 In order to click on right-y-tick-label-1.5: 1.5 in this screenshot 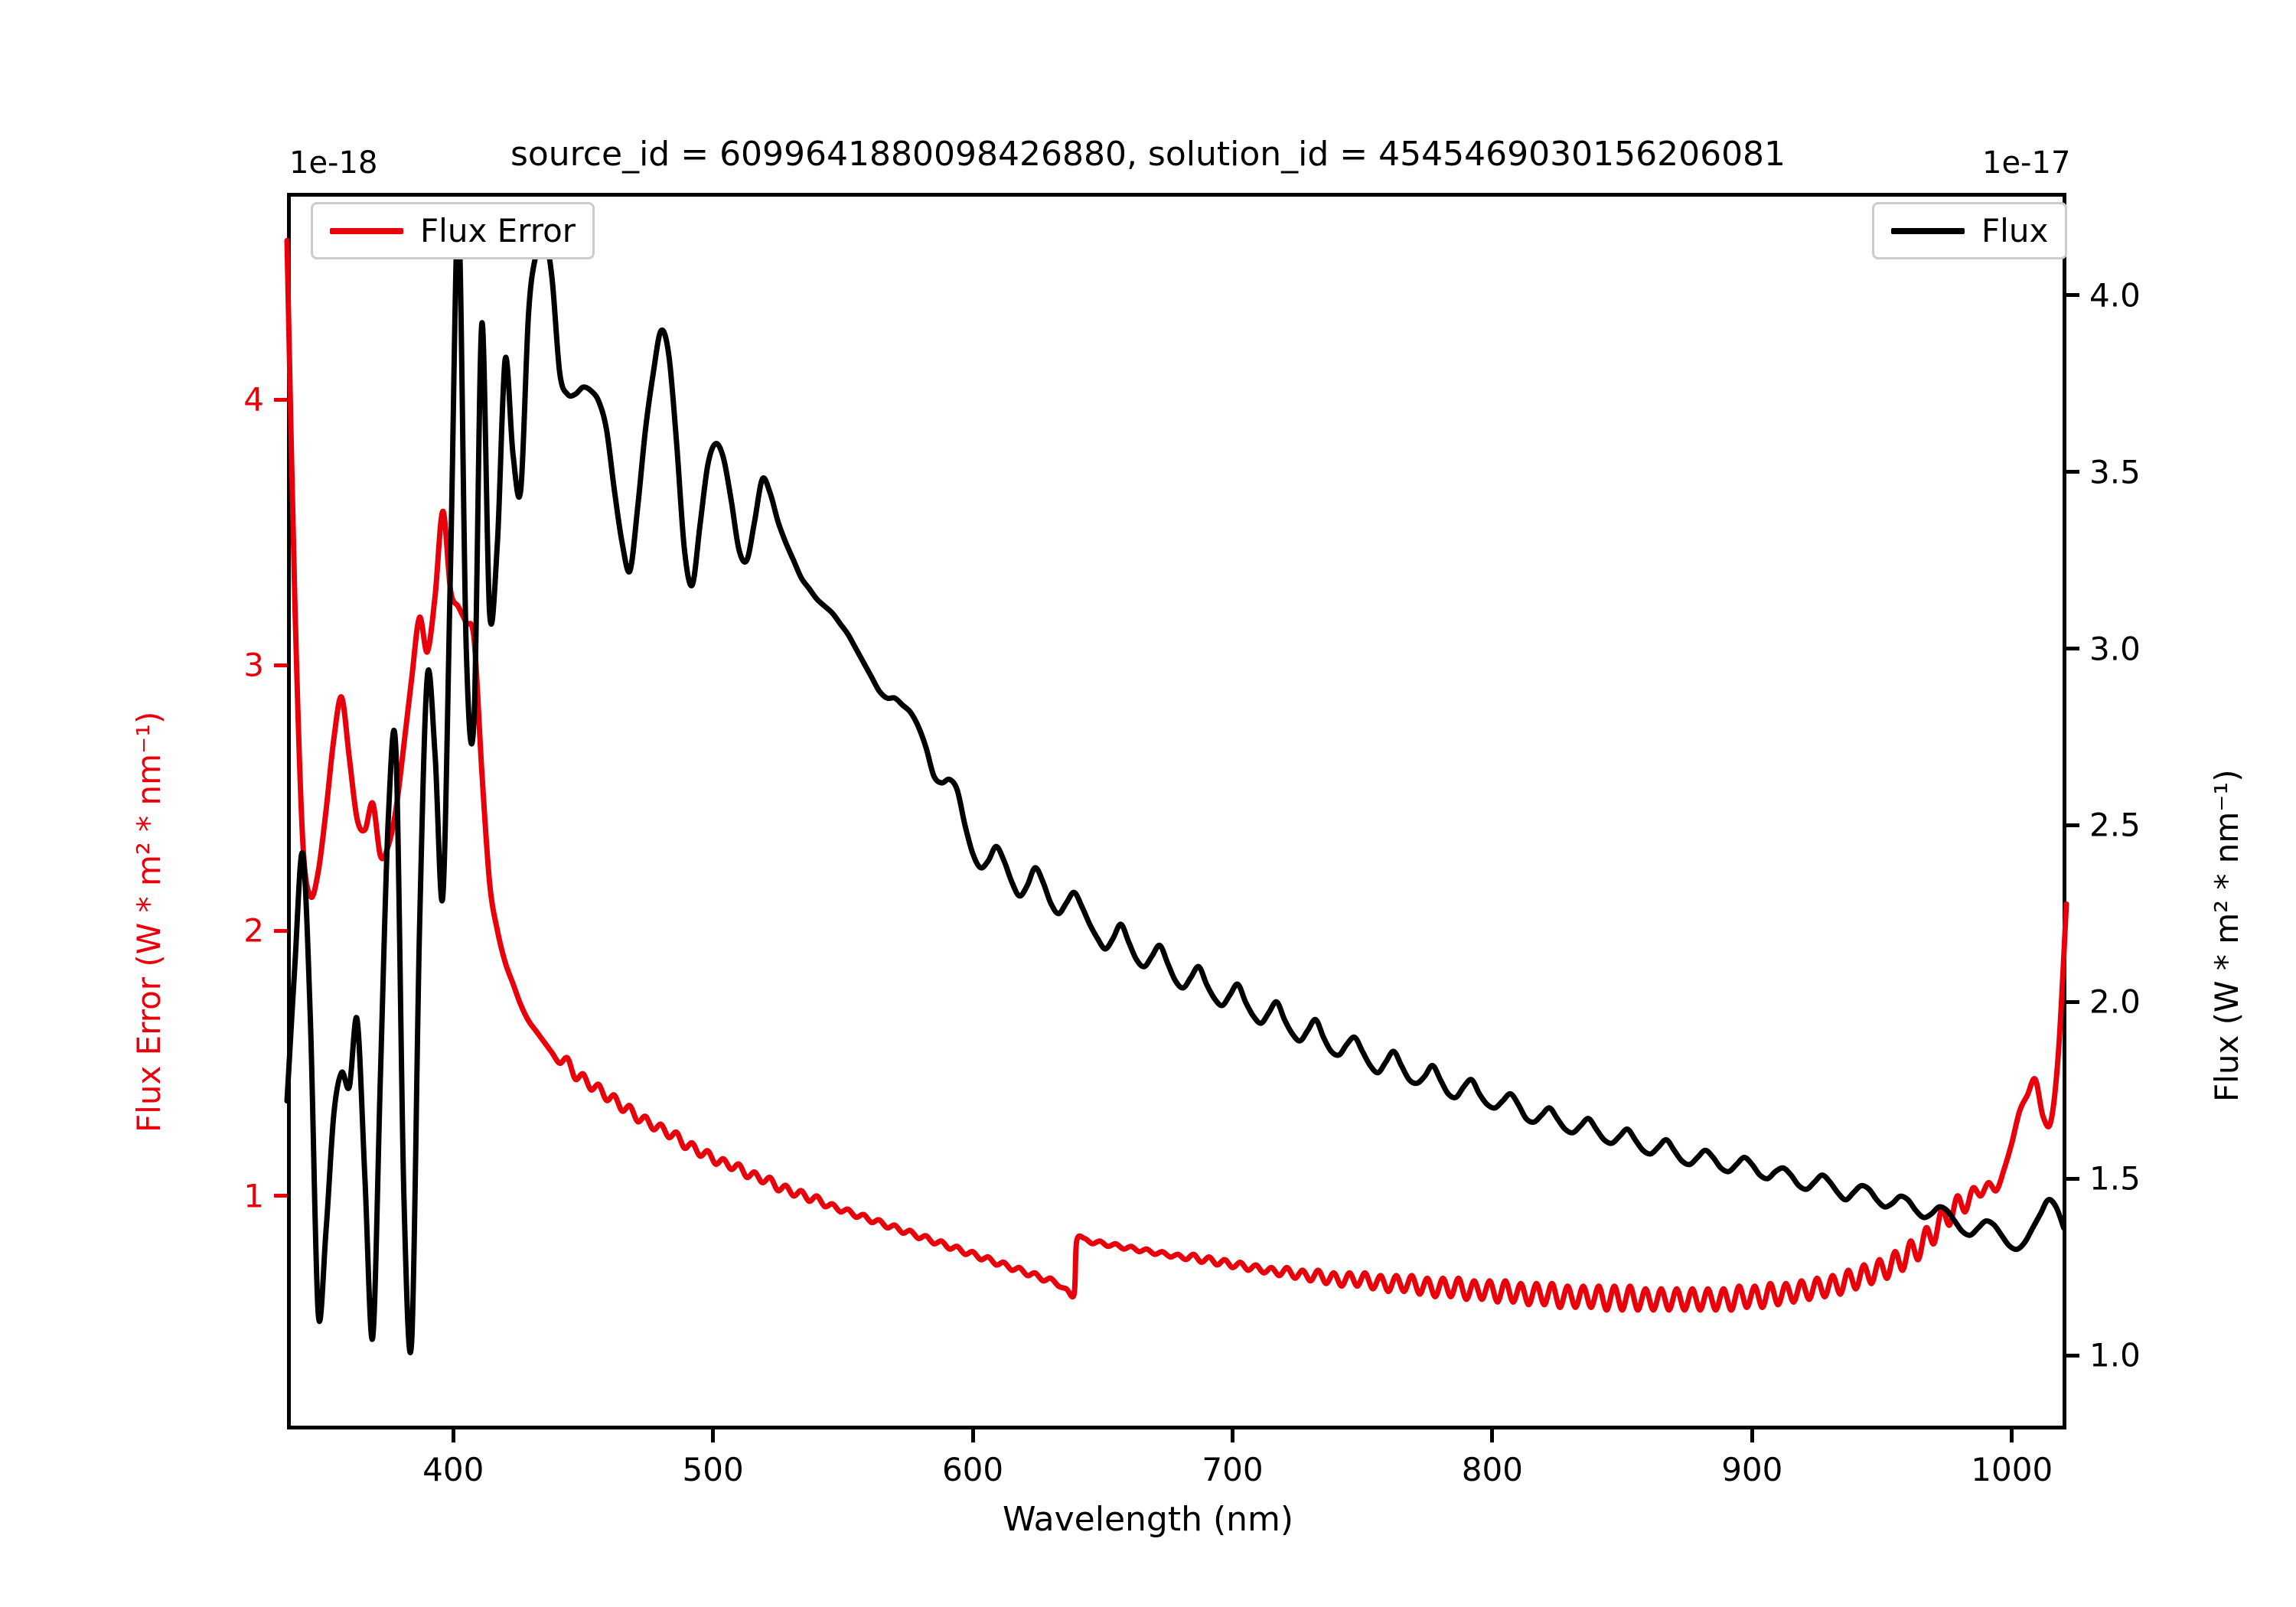, I will do `click(2115, 1178)`.